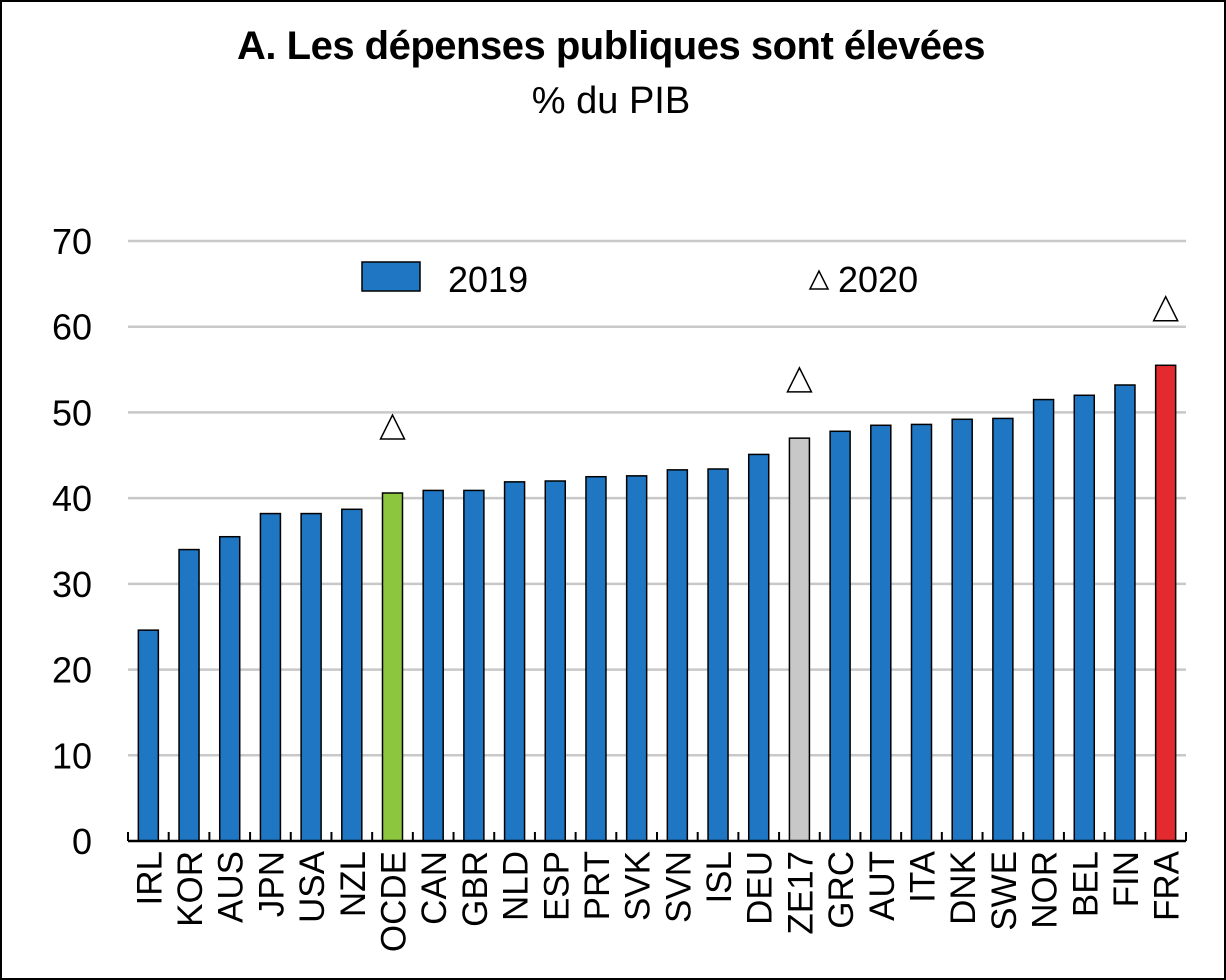  What do you see at coordinates (1045, 890) in the screenshot?
I see `x-tick-label: NOR` at bounding box center [1045, 890].